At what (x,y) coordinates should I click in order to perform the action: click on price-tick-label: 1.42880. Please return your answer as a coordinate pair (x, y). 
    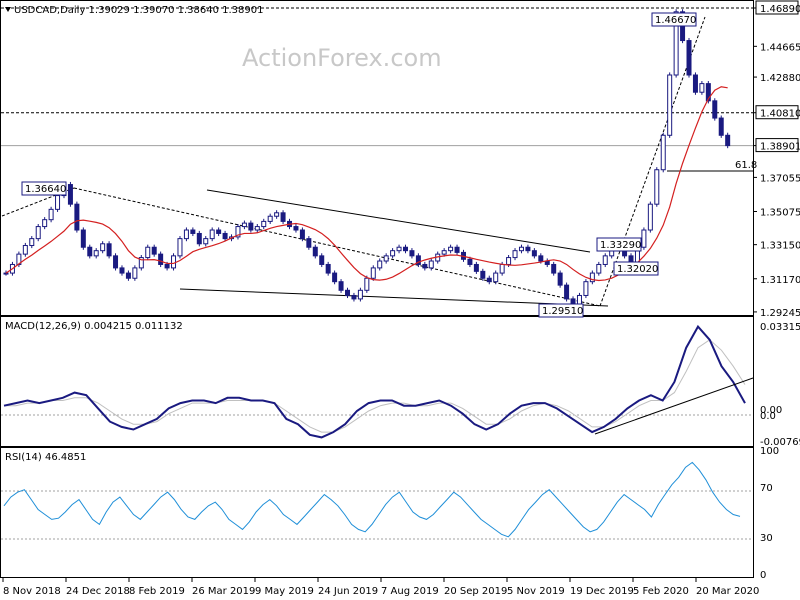
    Looking at the image, I should click on (780, 78).